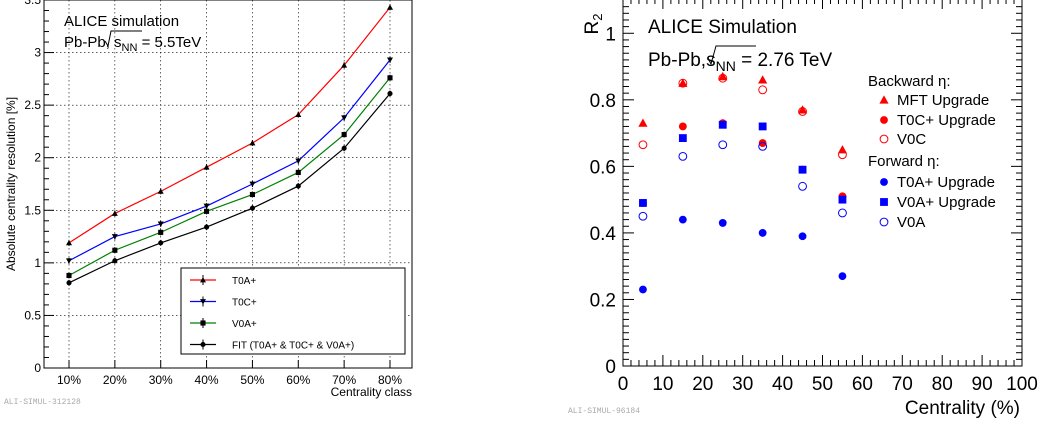  Describe the element at coordinates (603, 300) in the screenshot. I see `right-y-tick-label: 0.2` at that location.